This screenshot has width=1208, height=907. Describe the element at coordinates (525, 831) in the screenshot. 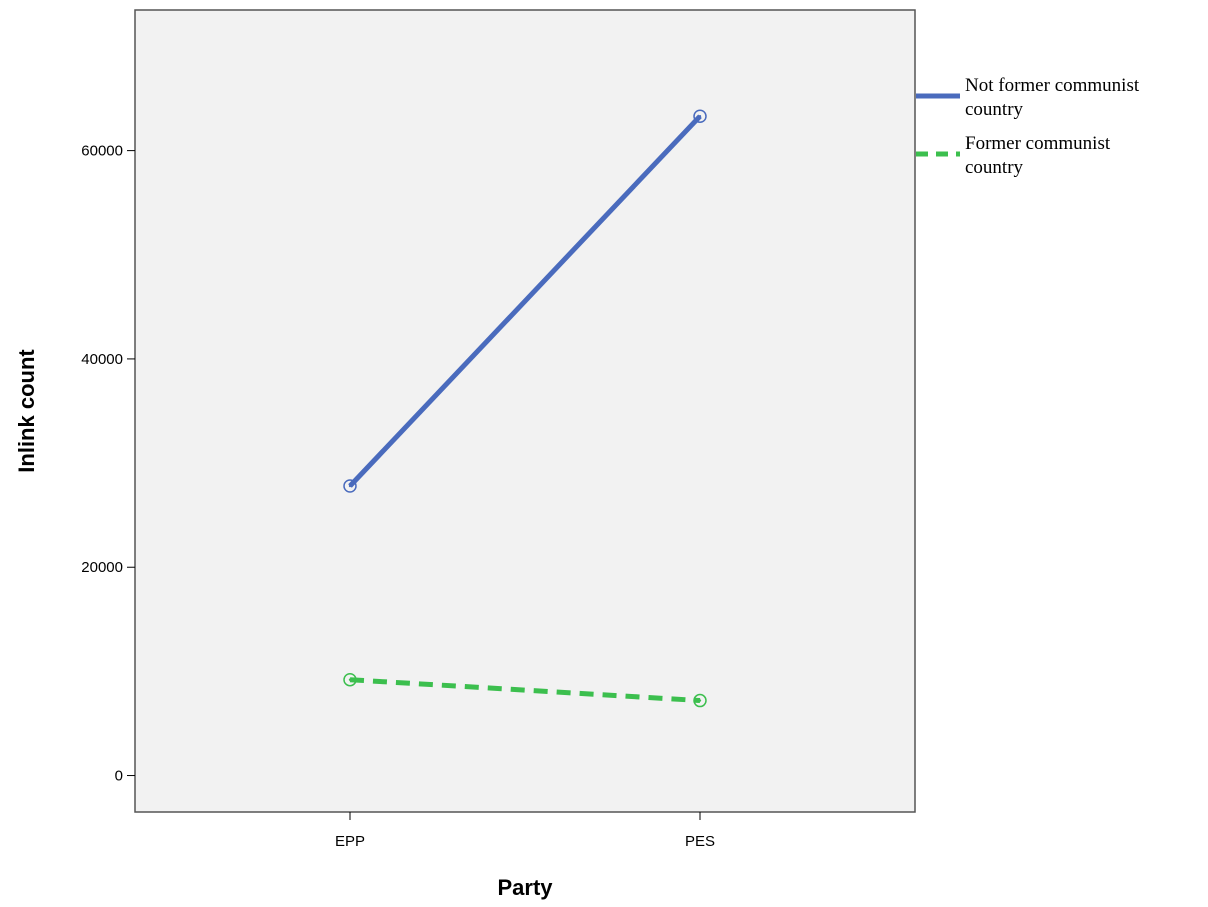

I see `x-axis: EPP PES` at that location.